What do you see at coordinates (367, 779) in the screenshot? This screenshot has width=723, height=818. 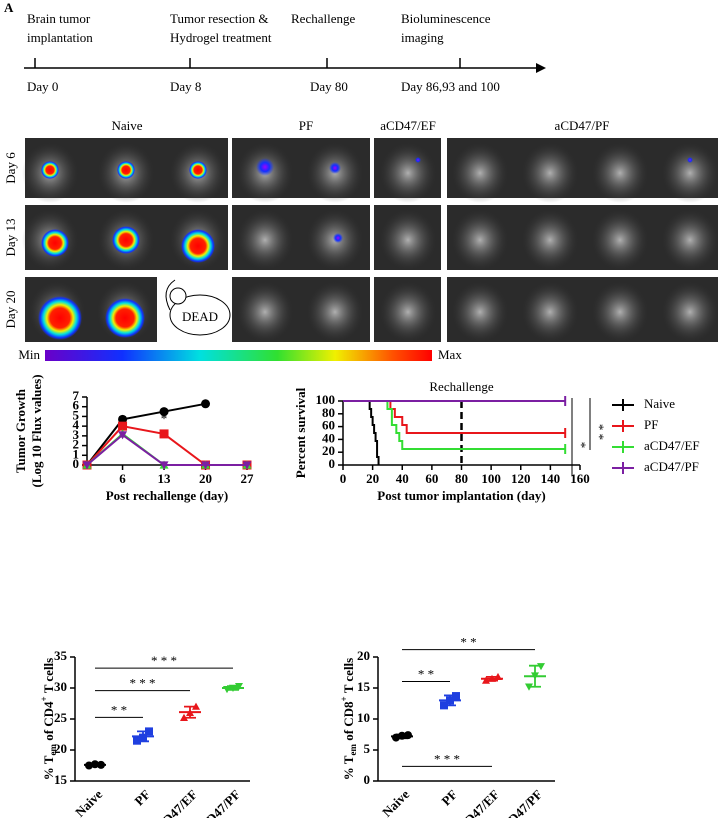 I see `y-tick-label: 0` at bounding box center [367, 779].